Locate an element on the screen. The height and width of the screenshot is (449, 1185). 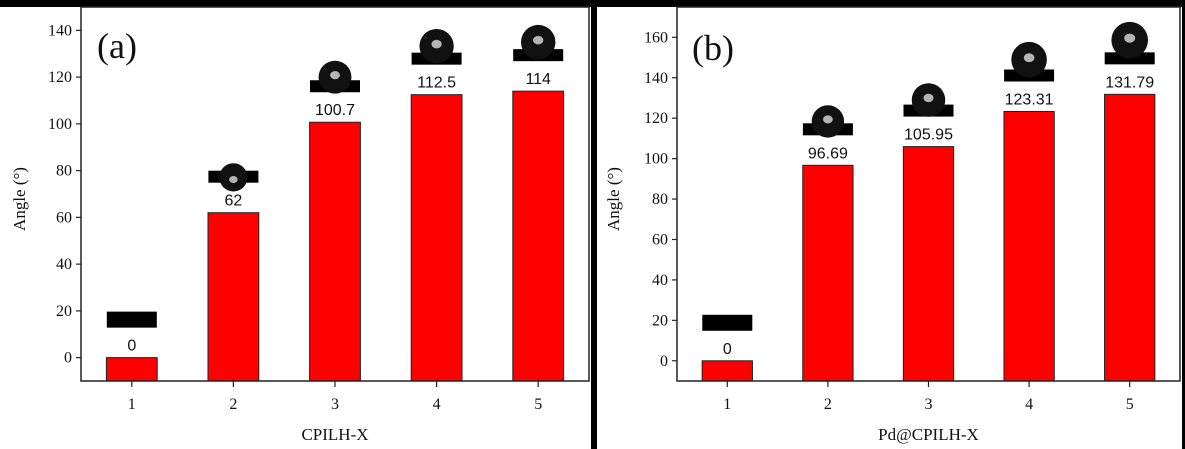
data-label: 105.95 is located at coordinates (928, 135).